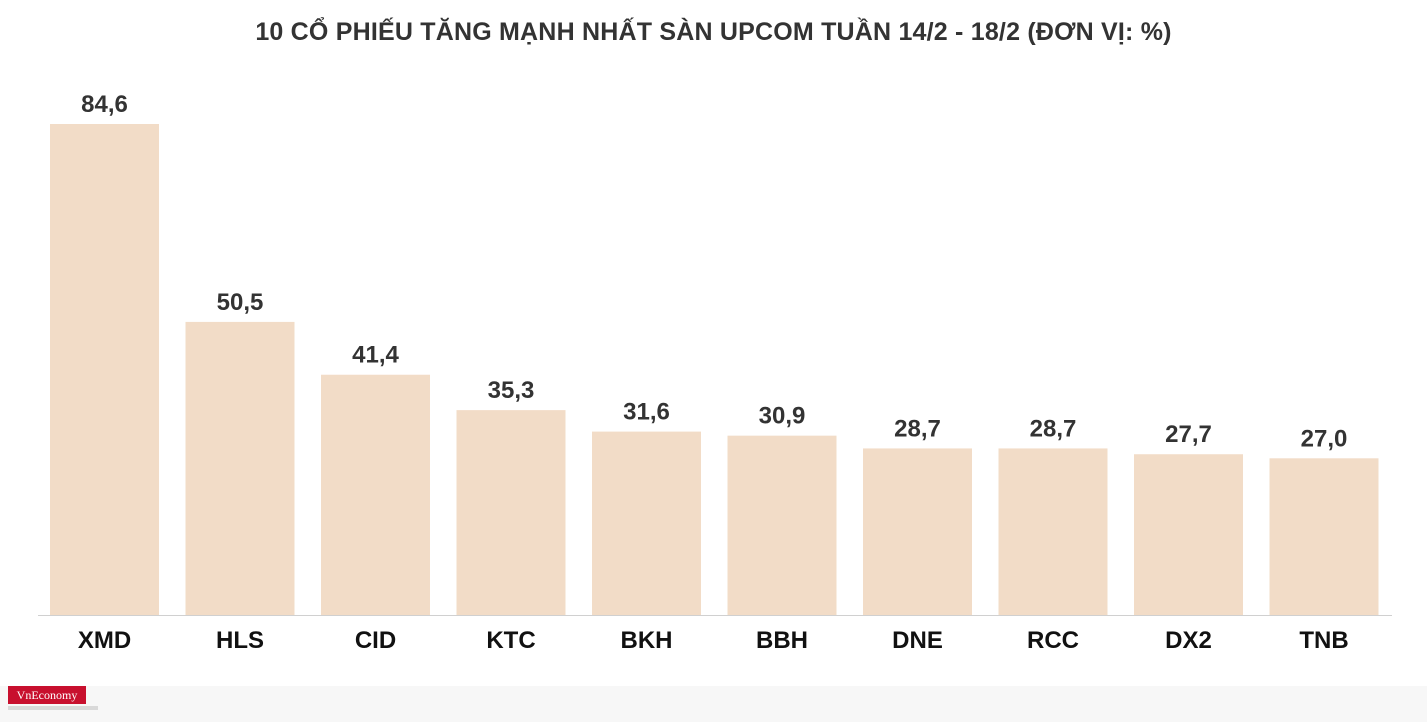  Describe the element at coordinates (1323, 640) in the screenshot. I see `category-label: TNB` at that location.